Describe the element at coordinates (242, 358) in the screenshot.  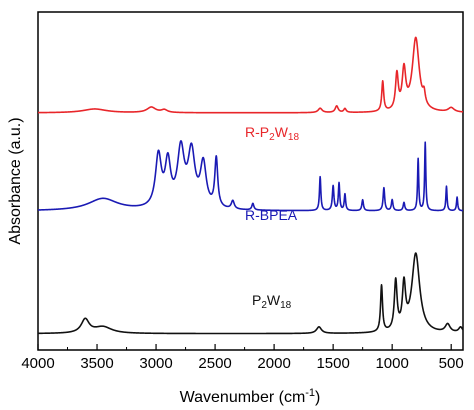
I see `x-axis-ticks: 4000 3500 3000 2500 2000 1500 1000 500` at that location.